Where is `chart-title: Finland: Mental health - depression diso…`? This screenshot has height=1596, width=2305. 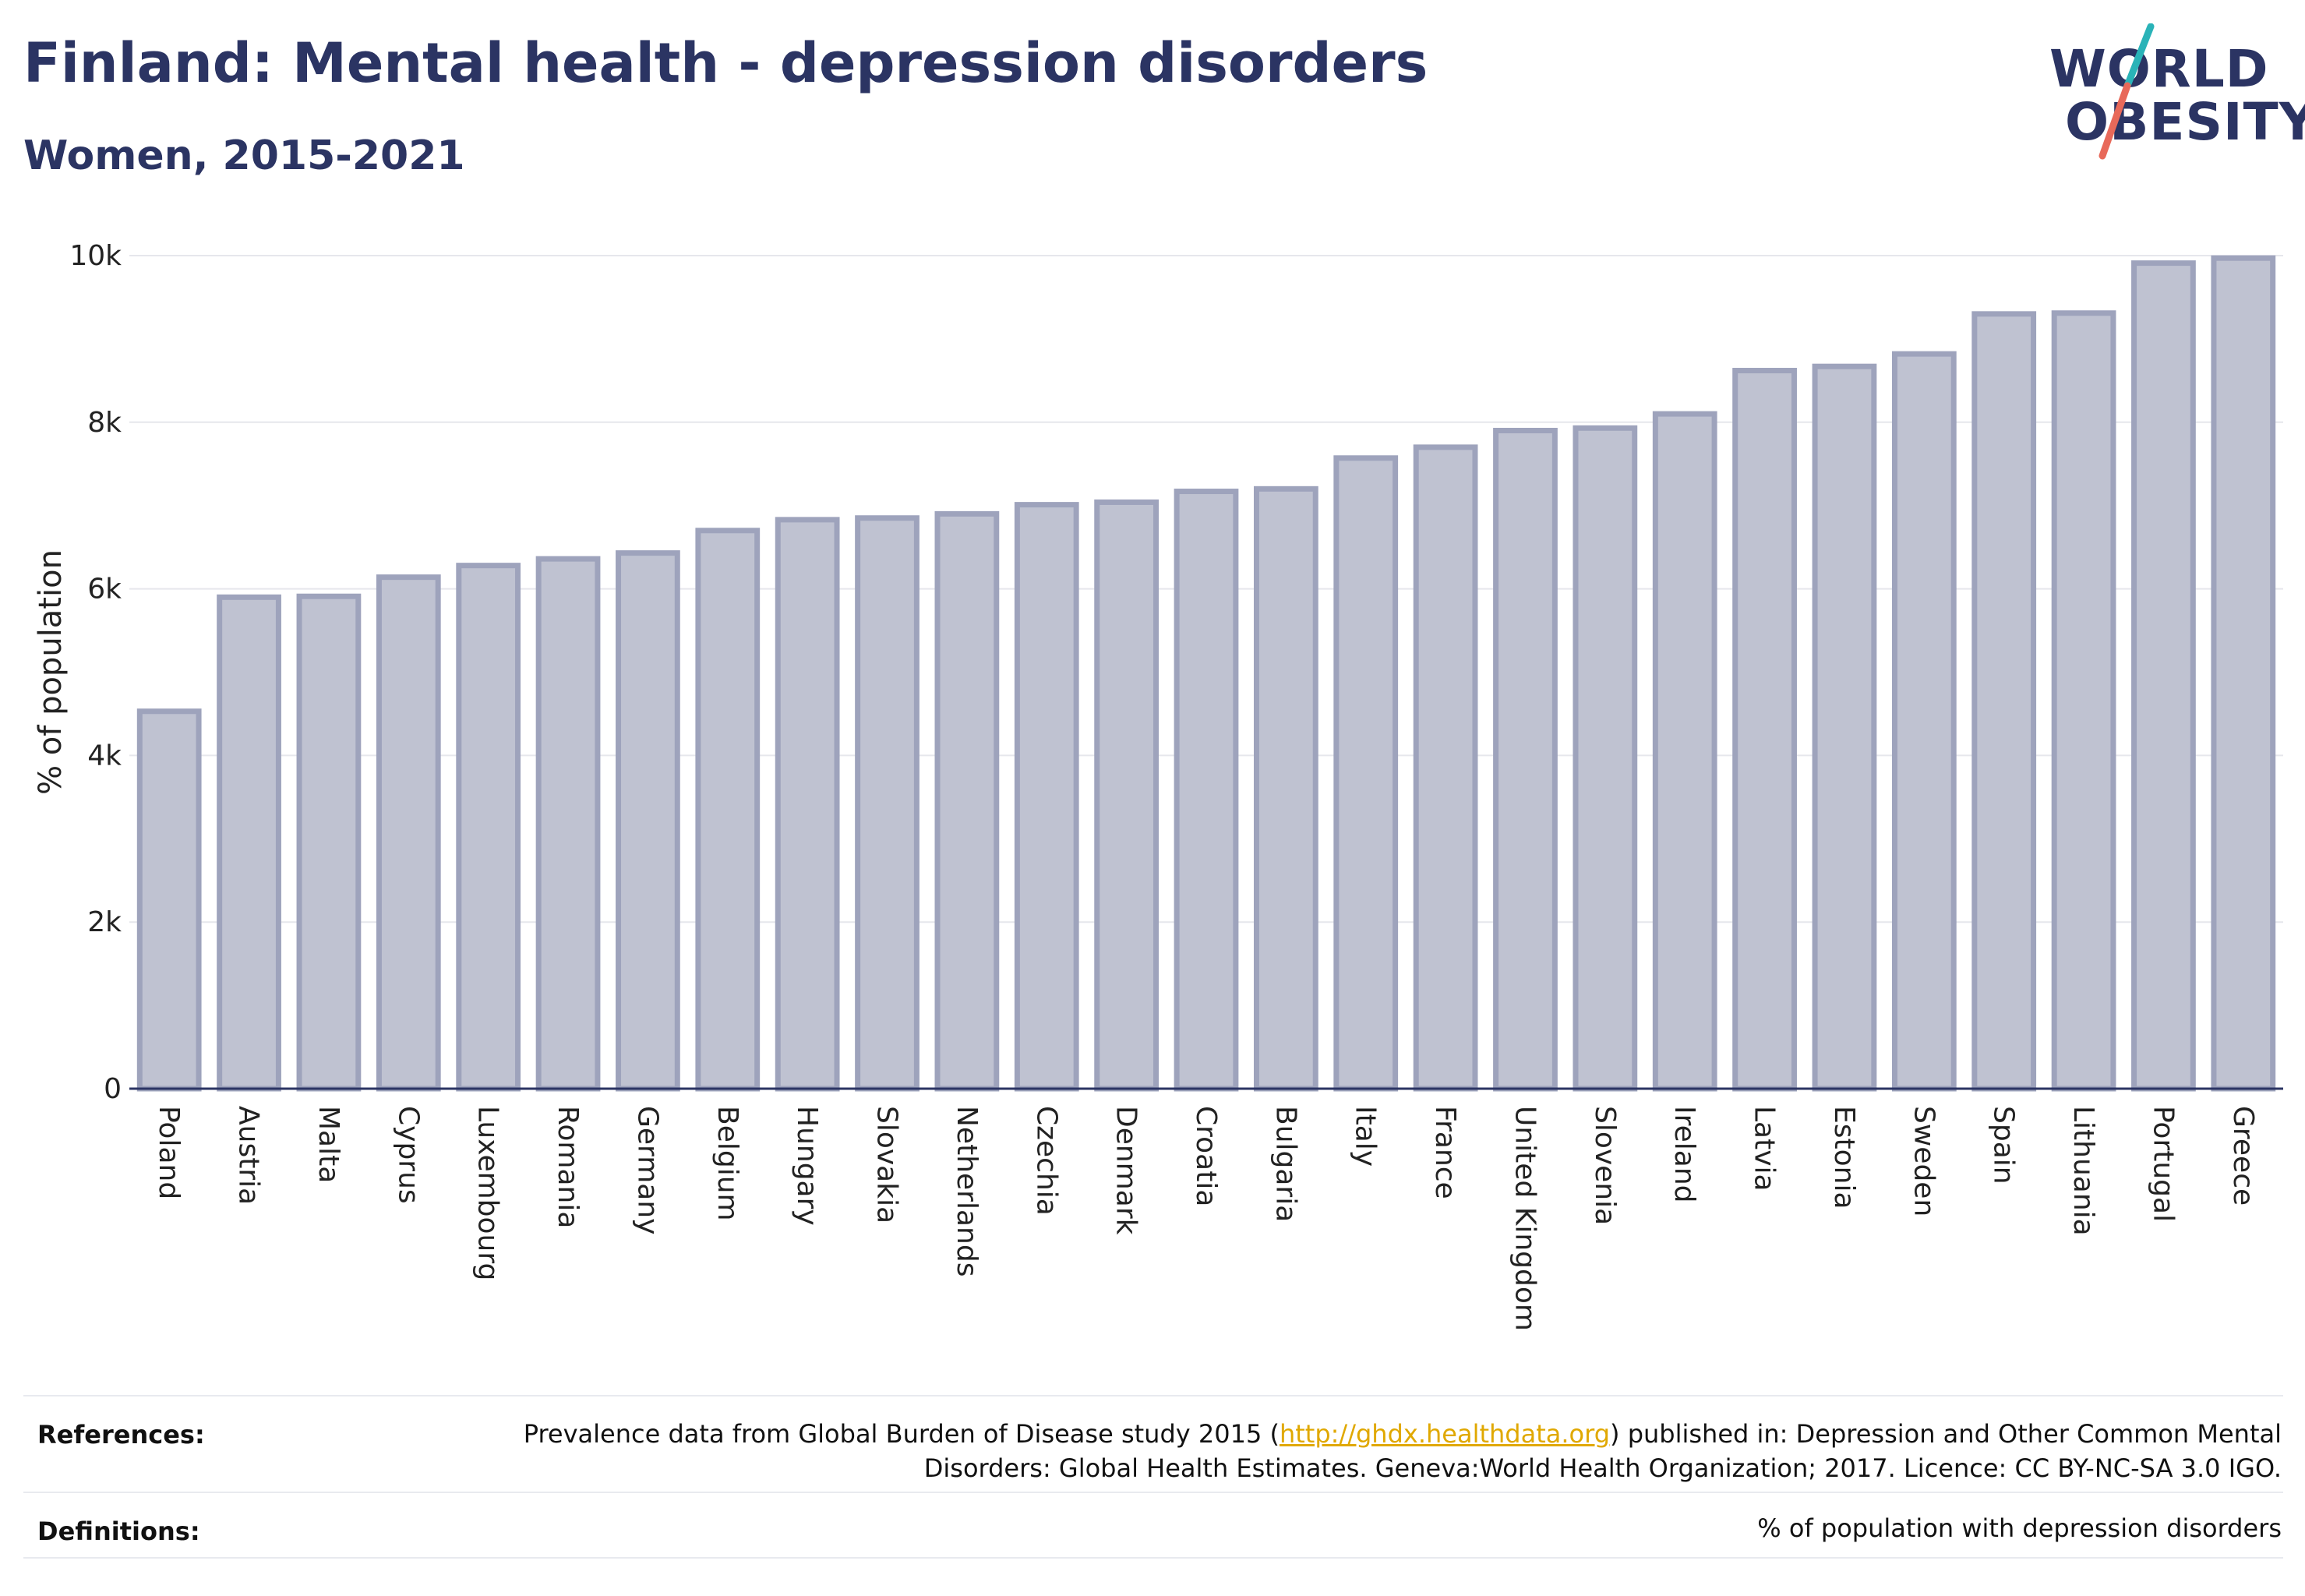 chart-title: Finland: Mental health - depression diso… is located at coordinates (725, 63).